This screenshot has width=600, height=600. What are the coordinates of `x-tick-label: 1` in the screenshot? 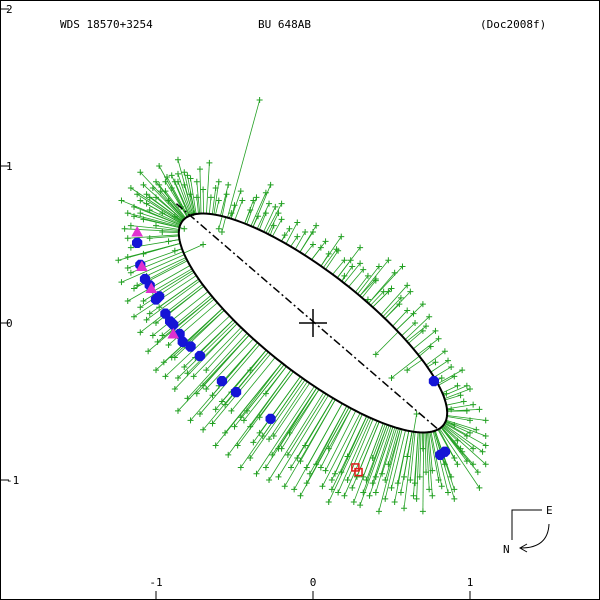 It's located at (470, 582).